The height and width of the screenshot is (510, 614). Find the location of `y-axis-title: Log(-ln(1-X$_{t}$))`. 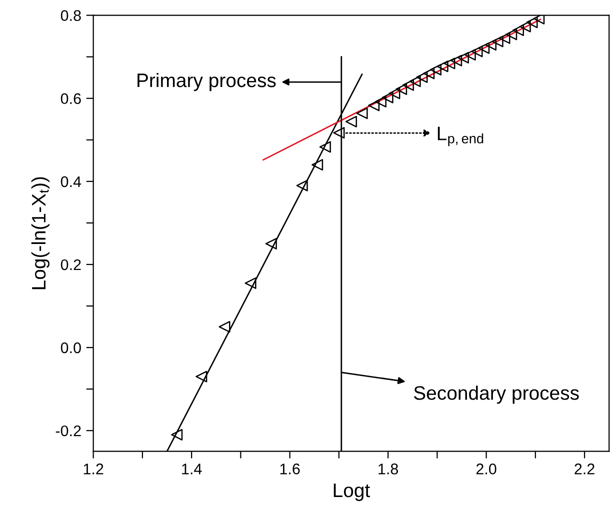

y-axis-title: Log(-ln(1-X$_{t}$)) is located at coordinates (40, 233).